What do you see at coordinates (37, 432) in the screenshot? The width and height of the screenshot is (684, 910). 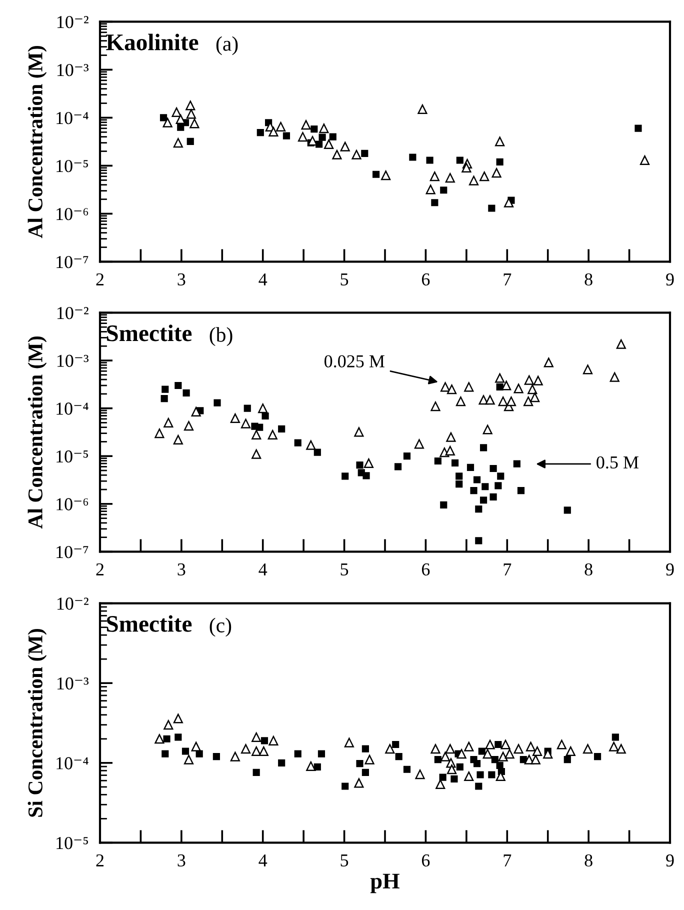 I see `y-axis-title: Al Concentration (M)` at bounding box center [37, 432].